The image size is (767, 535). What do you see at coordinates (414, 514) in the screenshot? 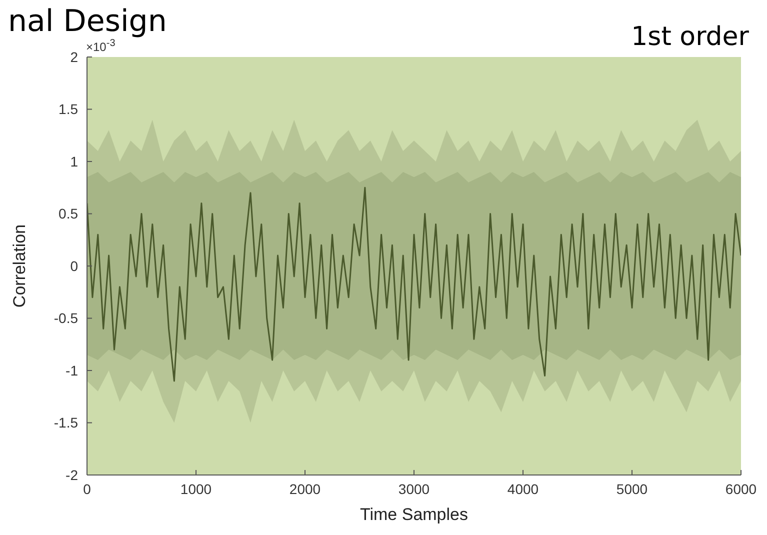
I see `x-axis-title: Time Samples` at bounding box center [414, 514].